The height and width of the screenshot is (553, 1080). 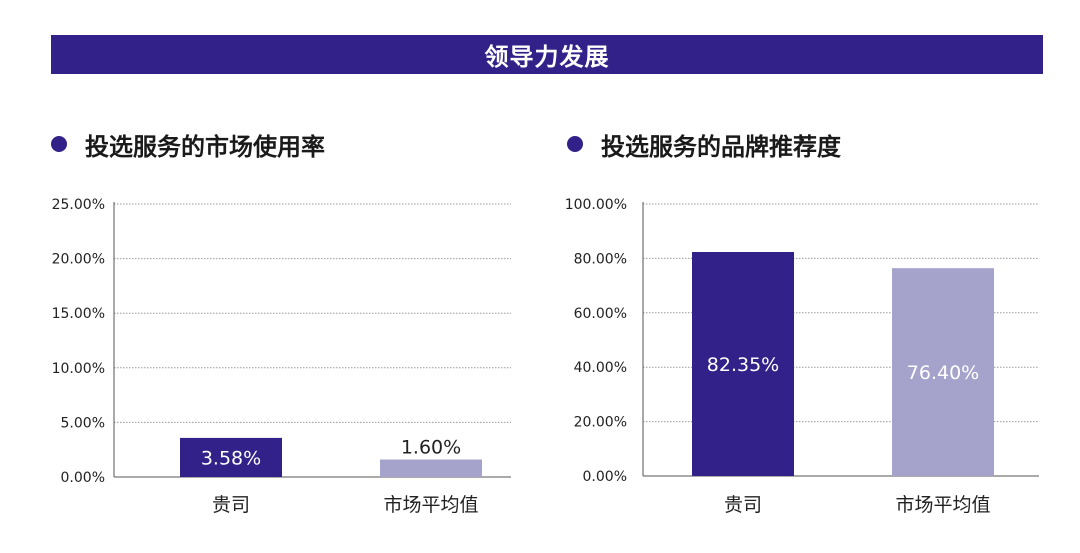 What do you see at coordinates (78, 205) in the screenshot?
I see `y-tick-label: 25.00%` at bounding box center [78, 205].